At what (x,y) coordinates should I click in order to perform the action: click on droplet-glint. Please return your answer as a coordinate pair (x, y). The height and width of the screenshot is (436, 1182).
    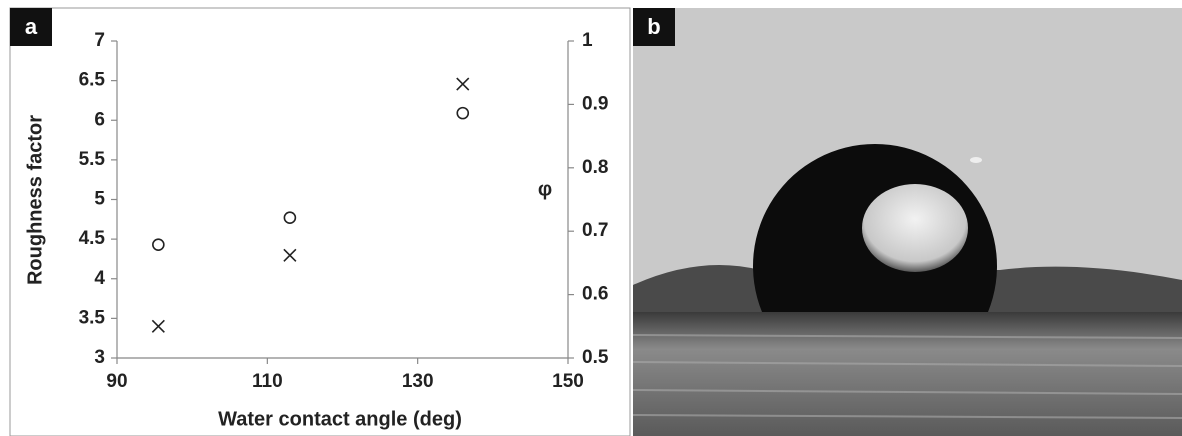
    Looking at the image, I should click on (976, 160).